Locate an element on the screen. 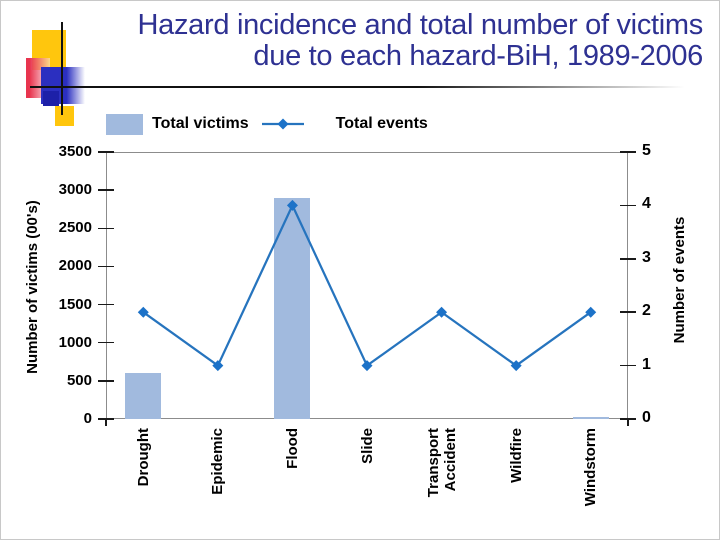  y-axis-tick-label-right: 1 is located at coordinates (646, 364).